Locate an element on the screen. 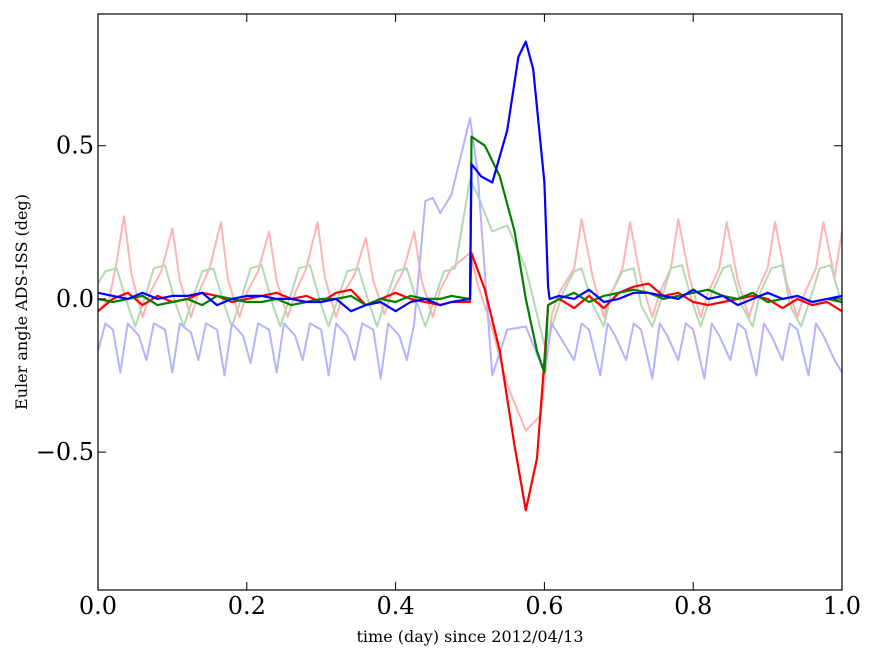 The height and width of the screenshot is (662, 875). x-tick-label: 0.6 is located at coordinates (544, 606).